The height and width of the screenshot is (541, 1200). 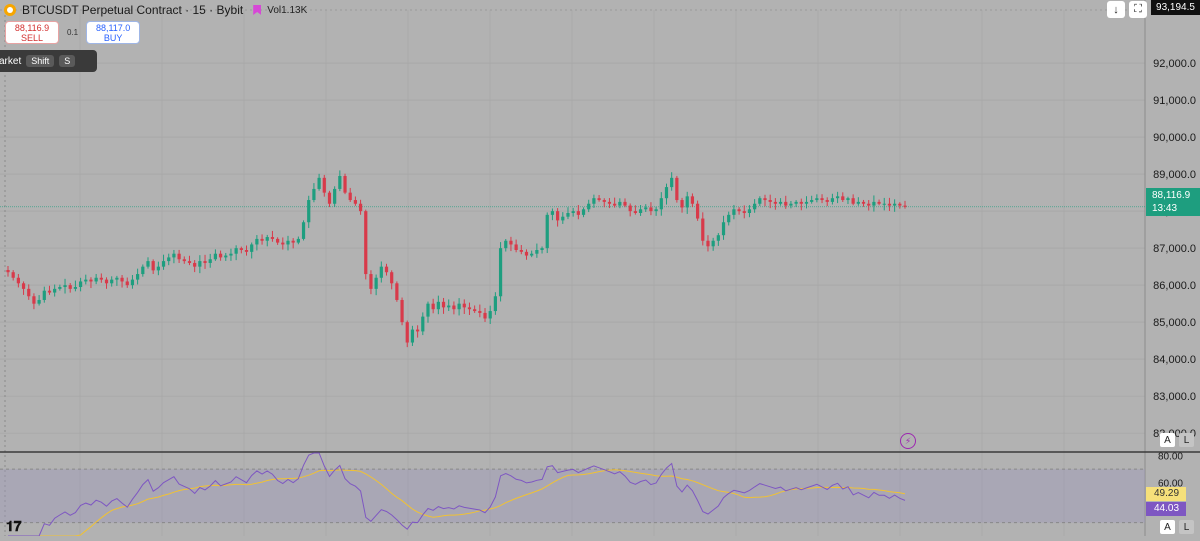 What do you see at coordinates (1138, 9) in the screenshot?
I see `fullscreen-icon: ⛶` at bounding box center [1138, 9].